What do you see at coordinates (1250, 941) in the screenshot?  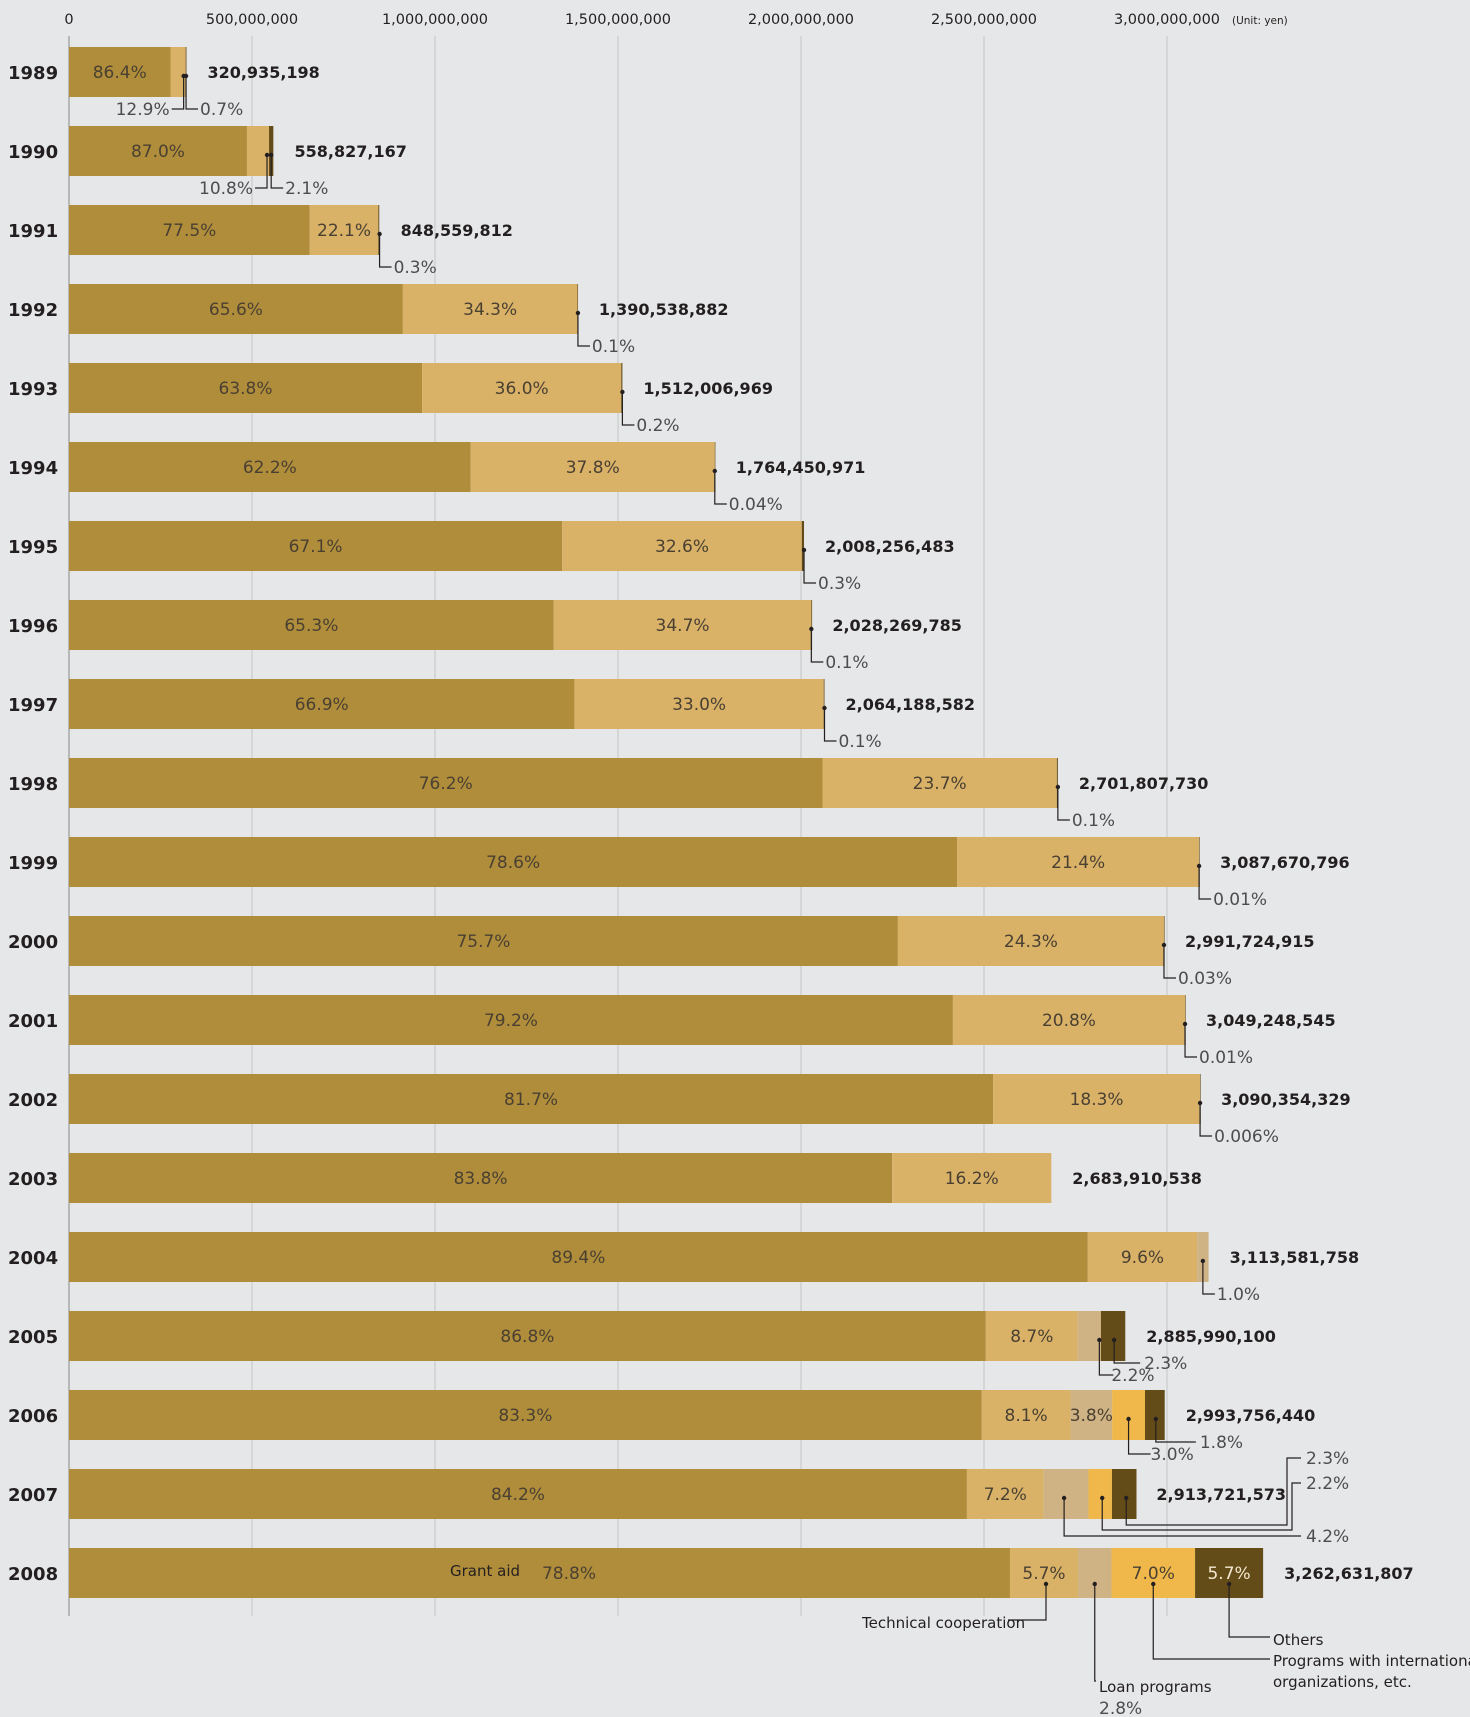 I see `total-label: 2,991,724,915` at bounding box center [1250, 941].